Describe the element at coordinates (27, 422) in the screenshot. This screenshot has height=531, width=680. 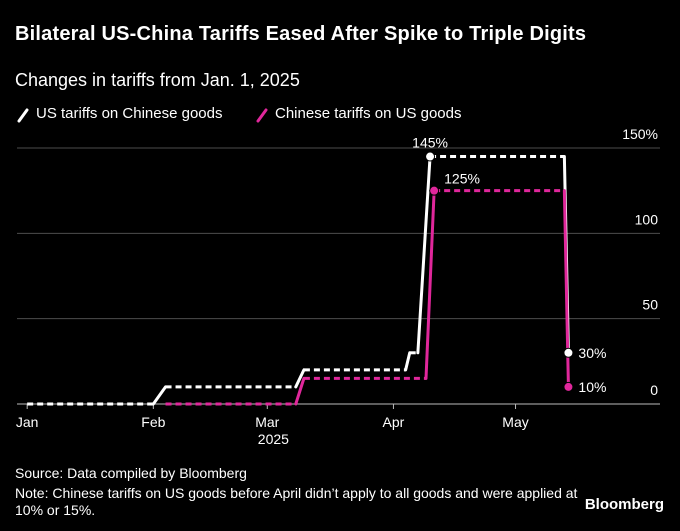
I see `x-tick-label: Jan` at that location.